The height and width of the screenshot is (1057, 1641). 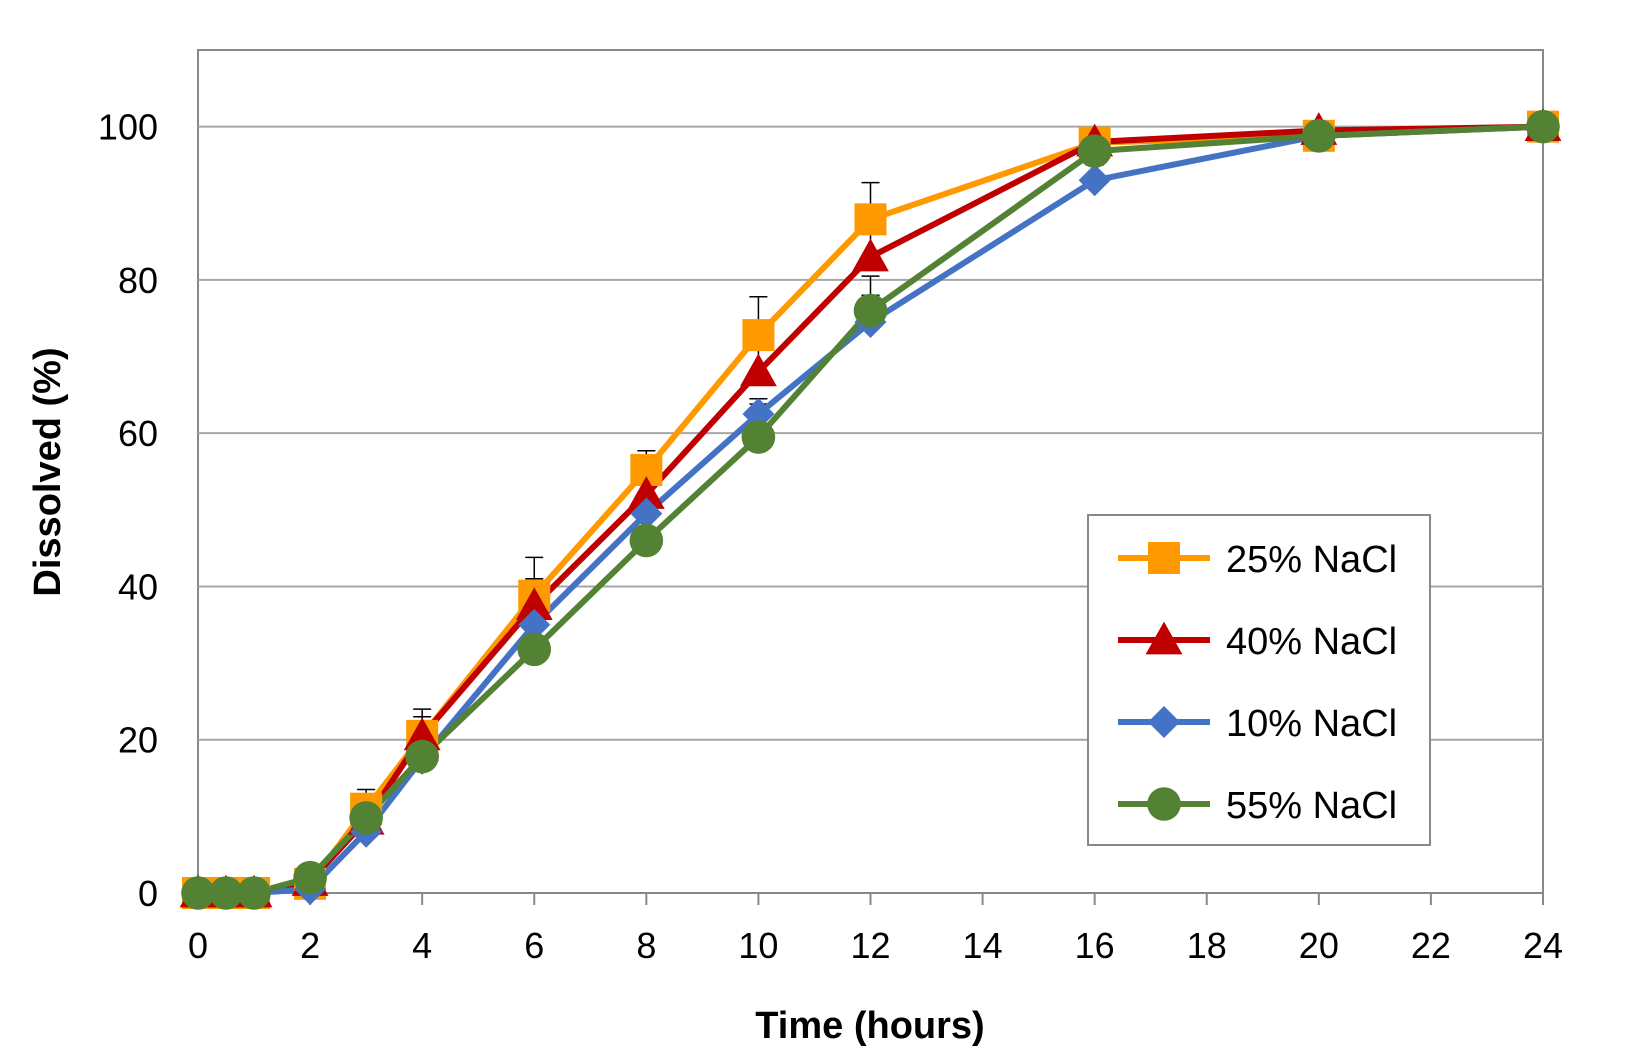 I want to click on x-tick-label: 22, so click(x=1431, y=945).